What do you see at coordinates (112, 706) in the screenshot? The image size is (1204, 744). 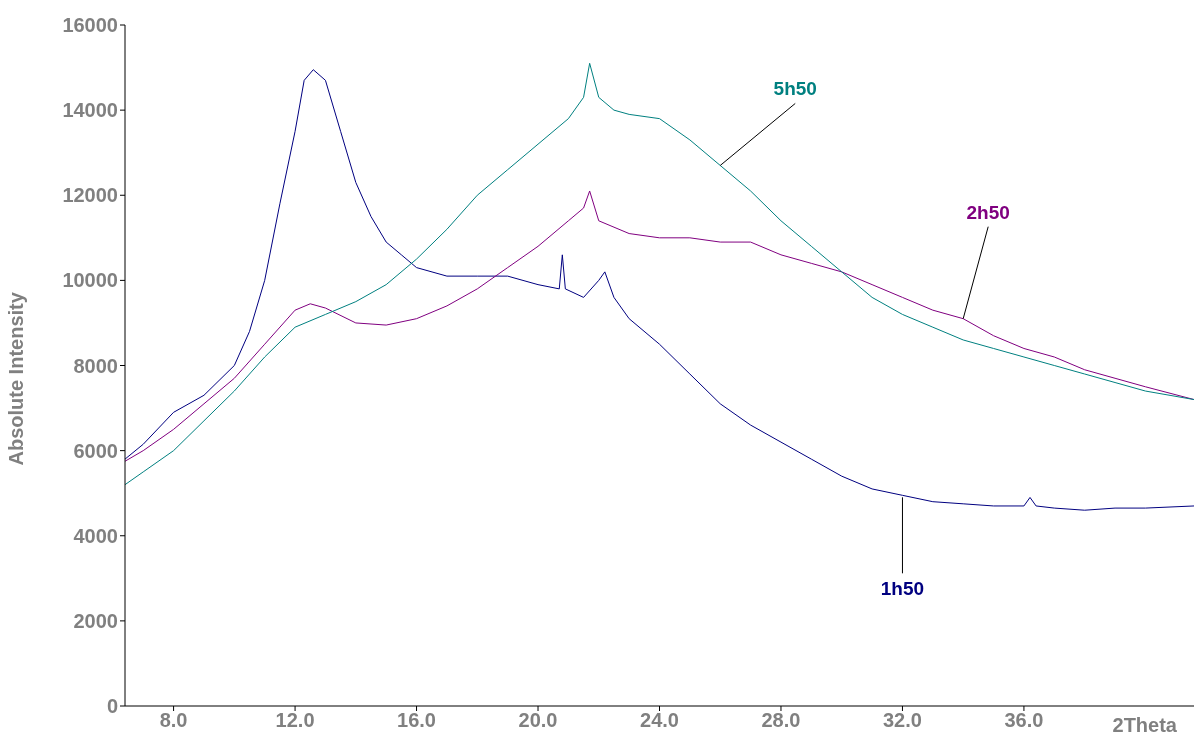 I see `y-tick-label: 0` at bounding box center [112, 706].